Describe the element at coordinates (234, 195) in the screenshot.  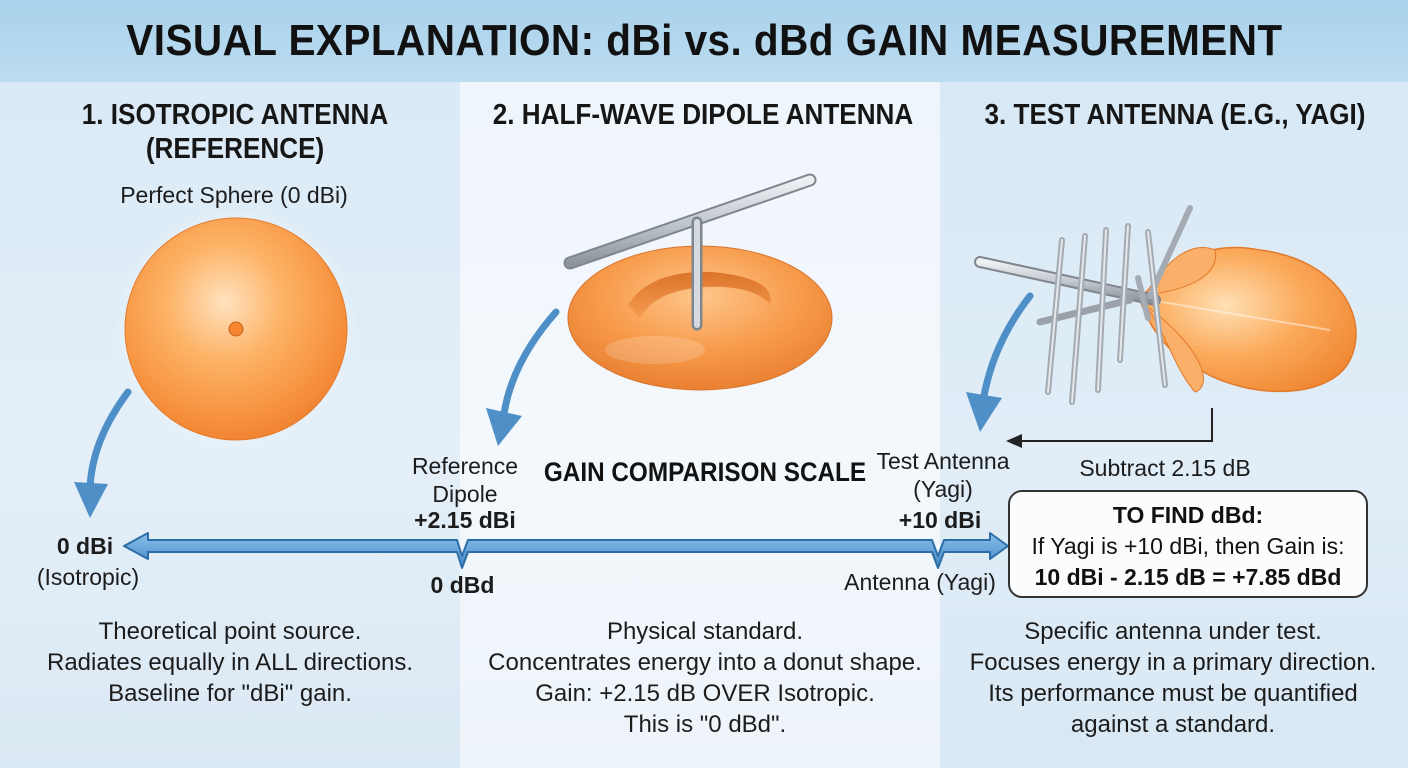
I see `sphere-caption: Perfect Sphere (0 dBi)` at that location.